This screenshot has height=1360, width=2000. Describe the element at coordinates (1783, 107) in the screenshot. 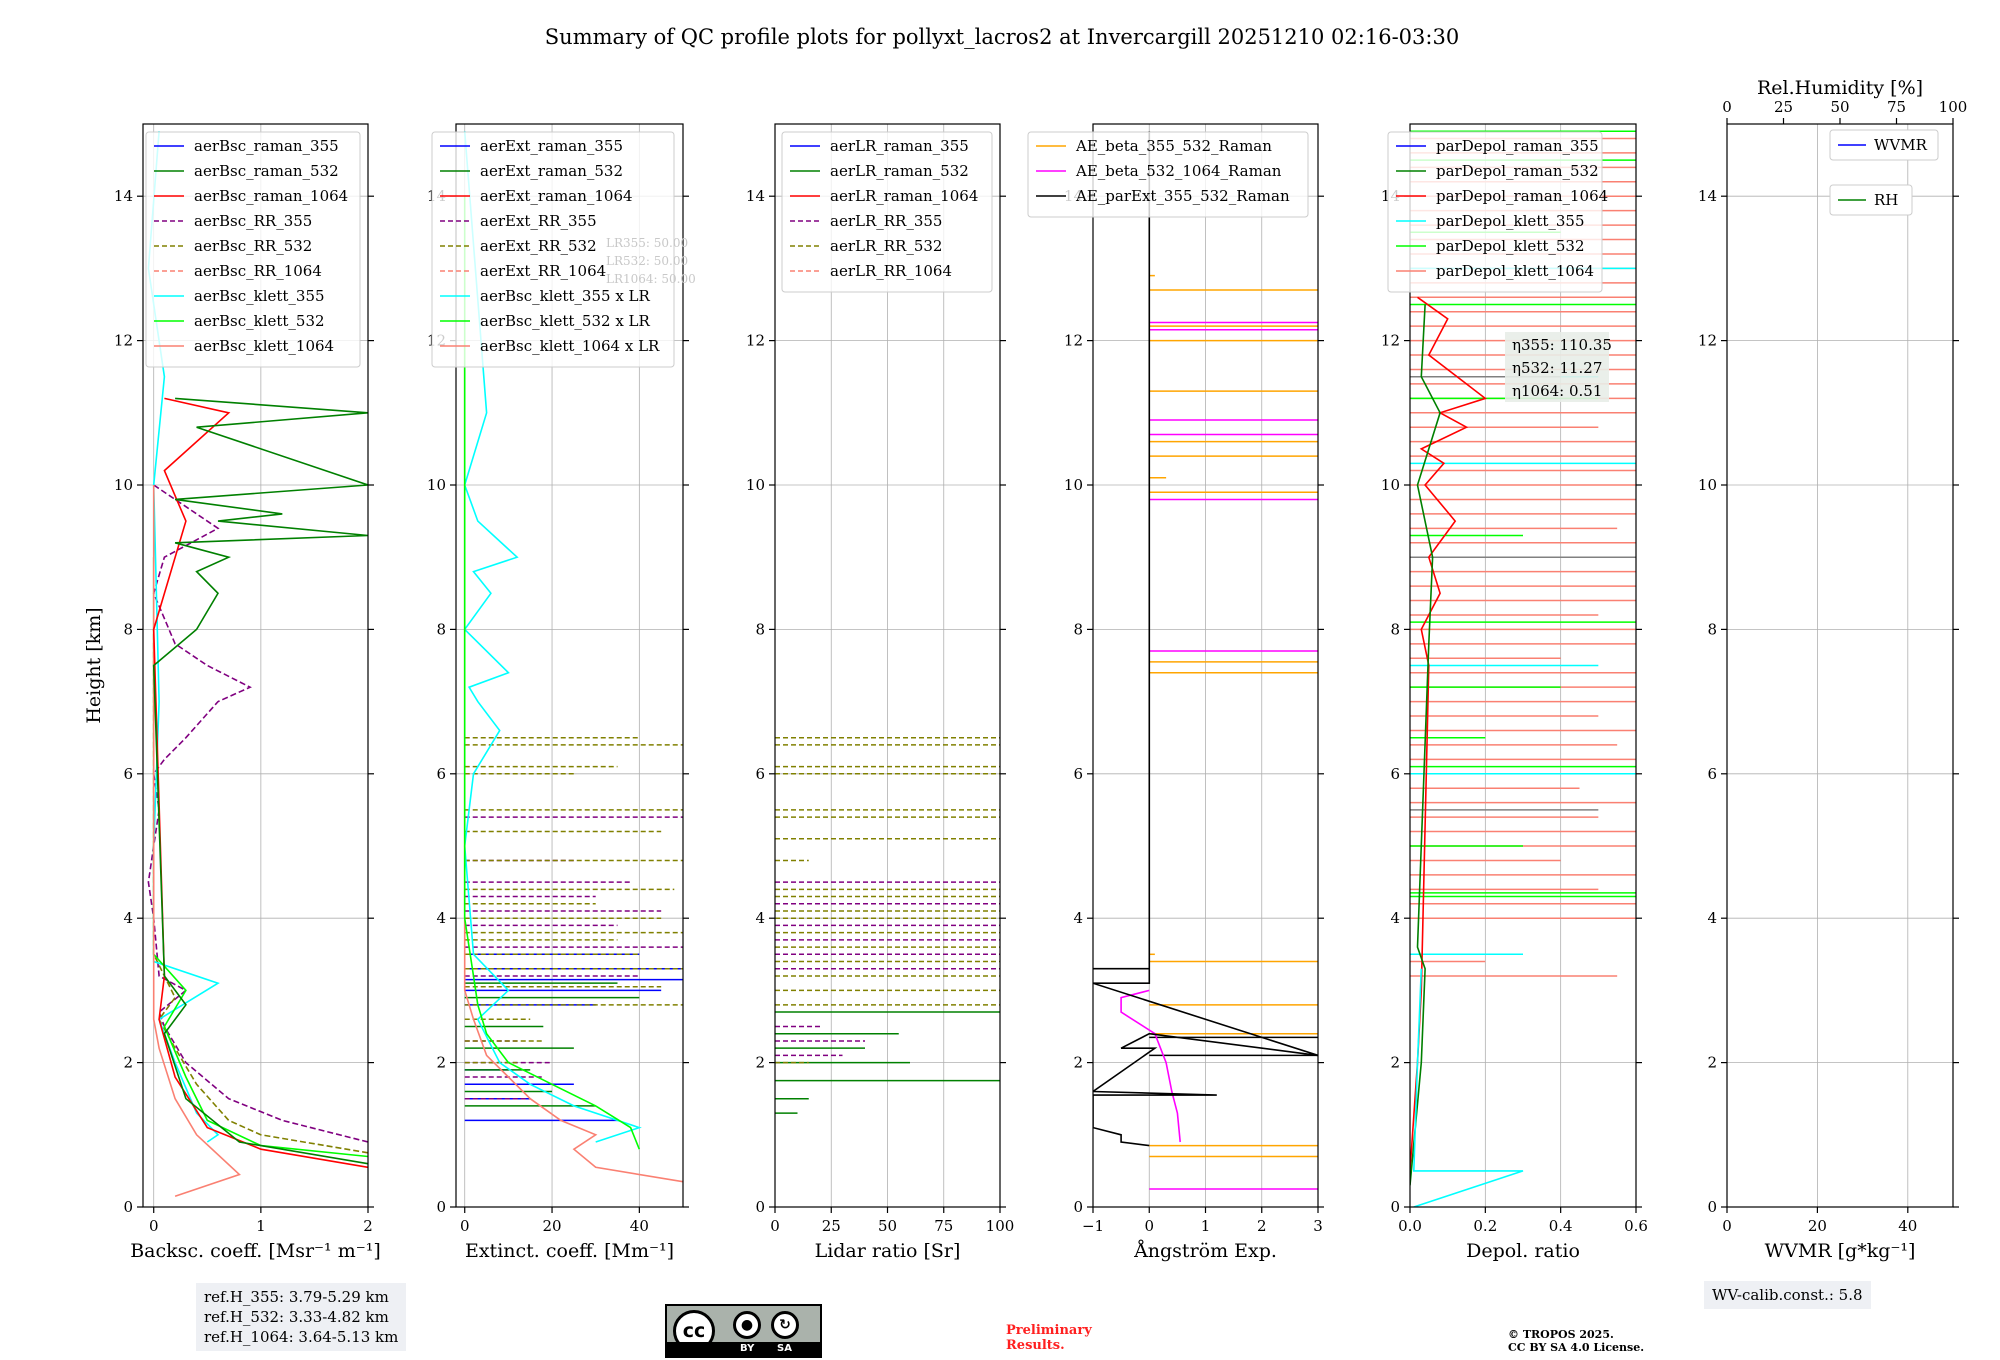

I see `top-x-tick-label: 25` at that location.